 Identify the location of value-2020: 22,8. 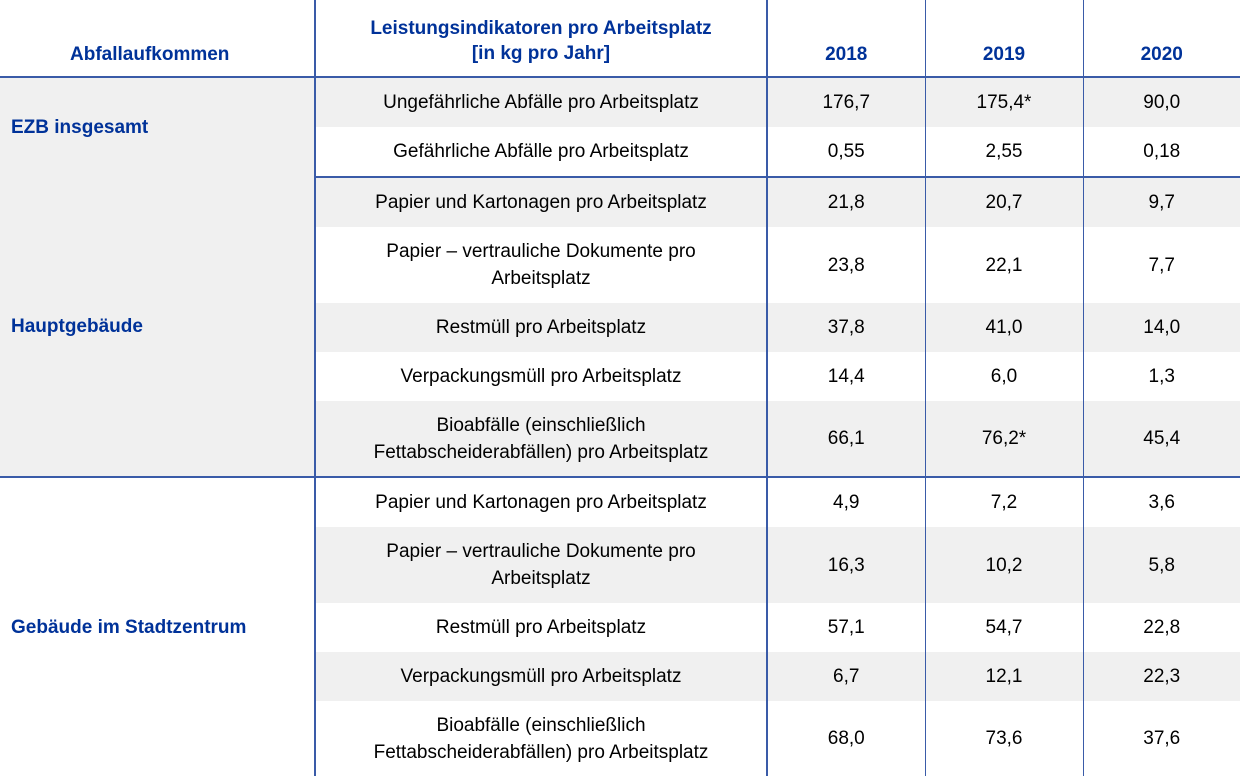
(1162, 627).